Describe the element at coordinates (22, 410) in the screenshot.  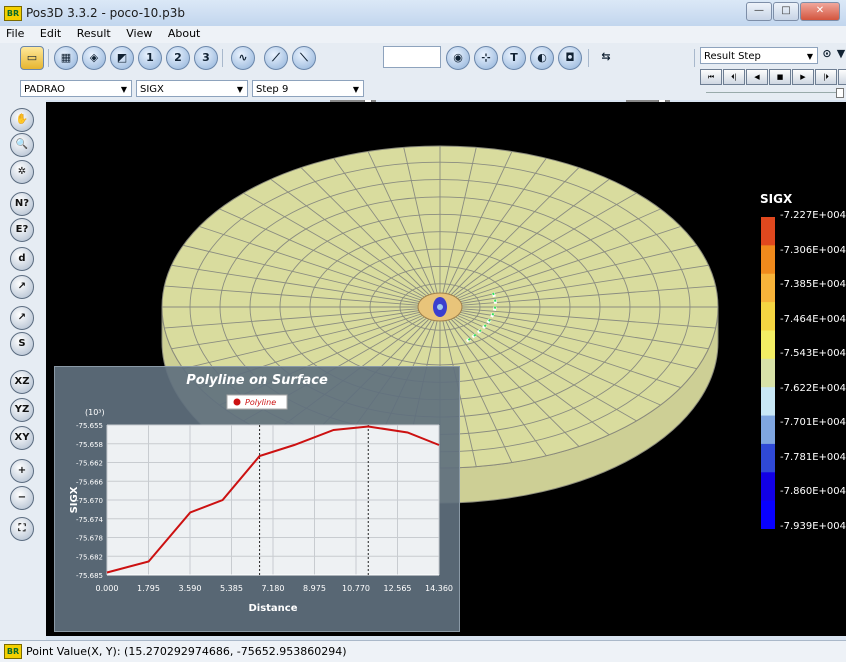
I see `view-yz-icon: YZ` at that location.